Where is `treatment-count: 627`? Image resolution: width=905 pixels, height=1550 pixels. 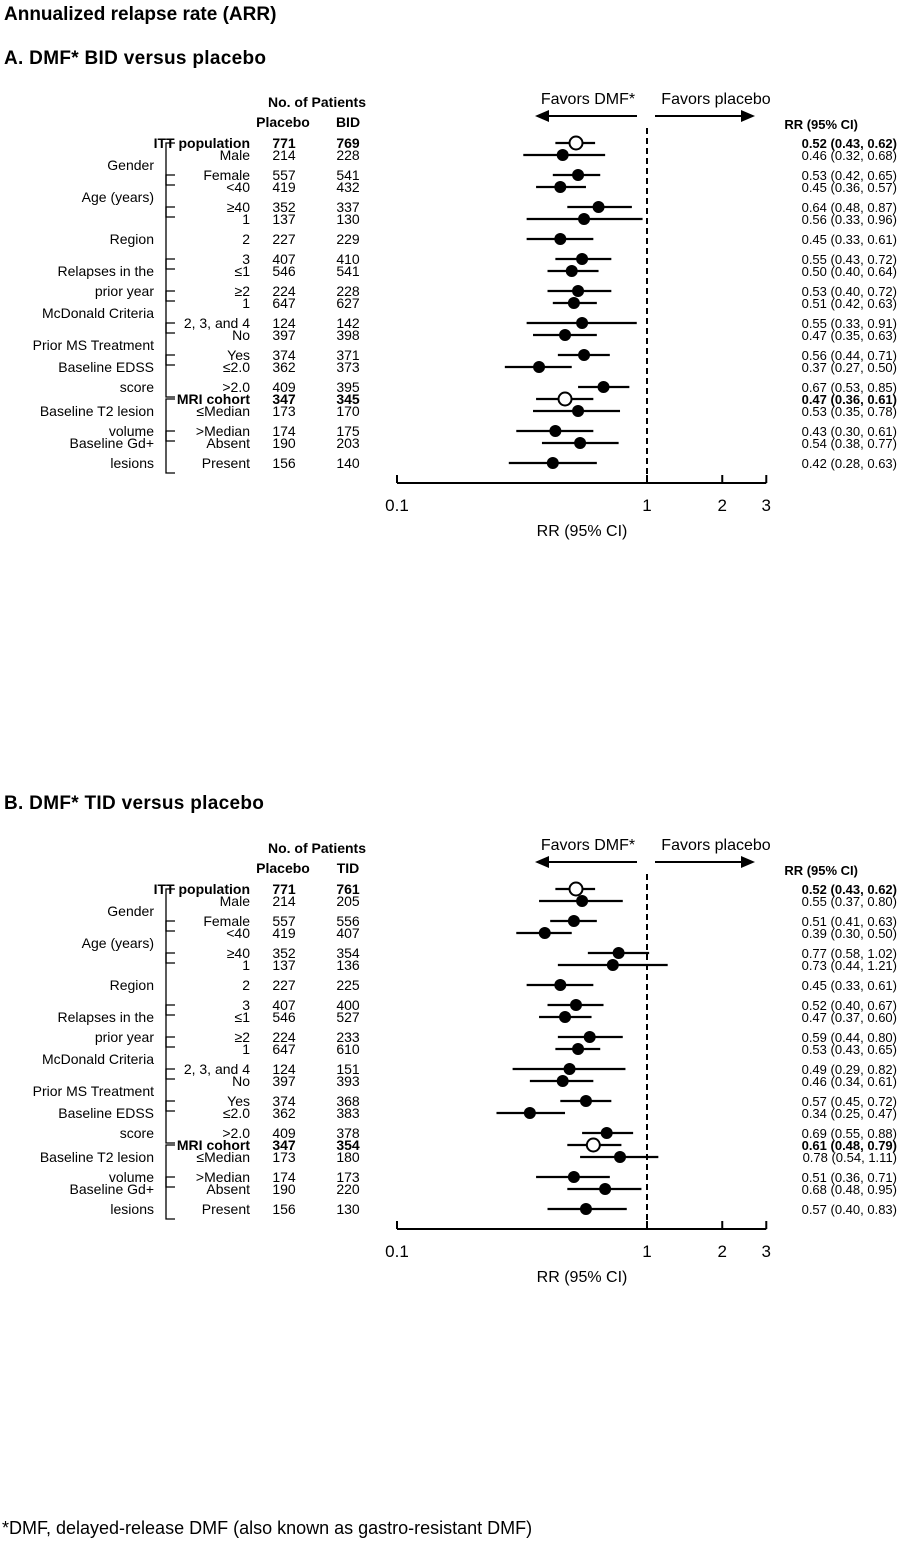 treatment-count: 627 is located at coordinates (348, 303).